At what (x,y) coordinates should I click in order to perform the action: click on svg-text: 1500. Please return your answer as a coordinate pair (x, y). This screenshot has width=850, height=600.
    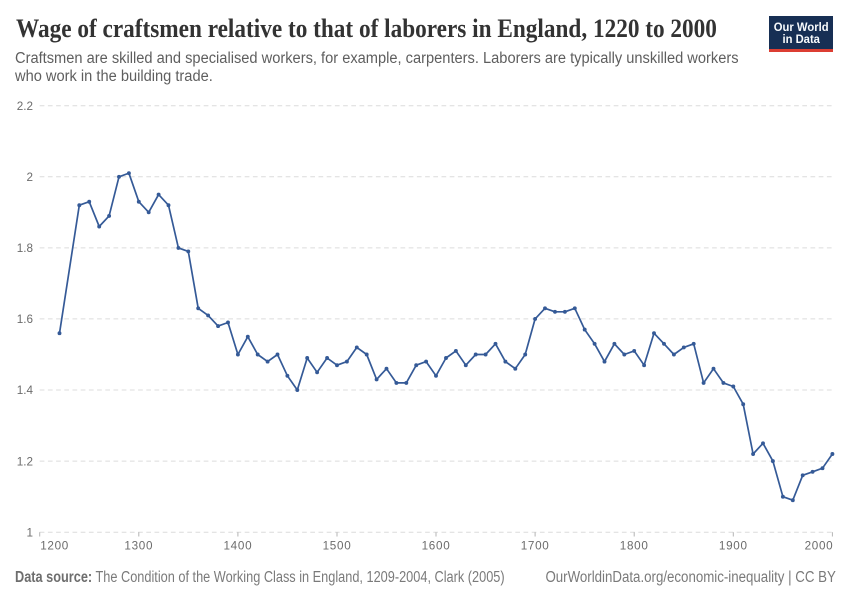
    Looking at the image, I should click on (337, 546).